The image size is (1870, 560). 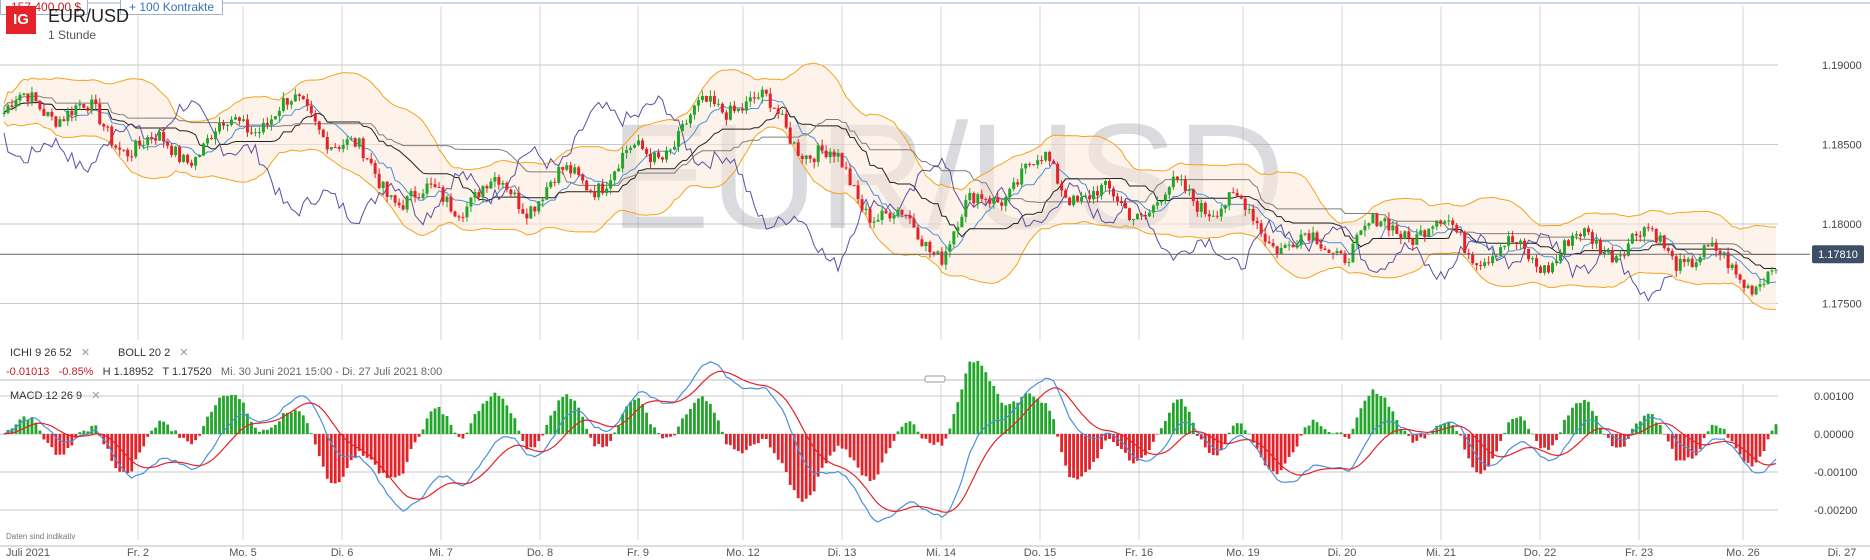 I want to click on indicator-bollinger: BOLL 20 2 ✕, so click(x=153, y=352).